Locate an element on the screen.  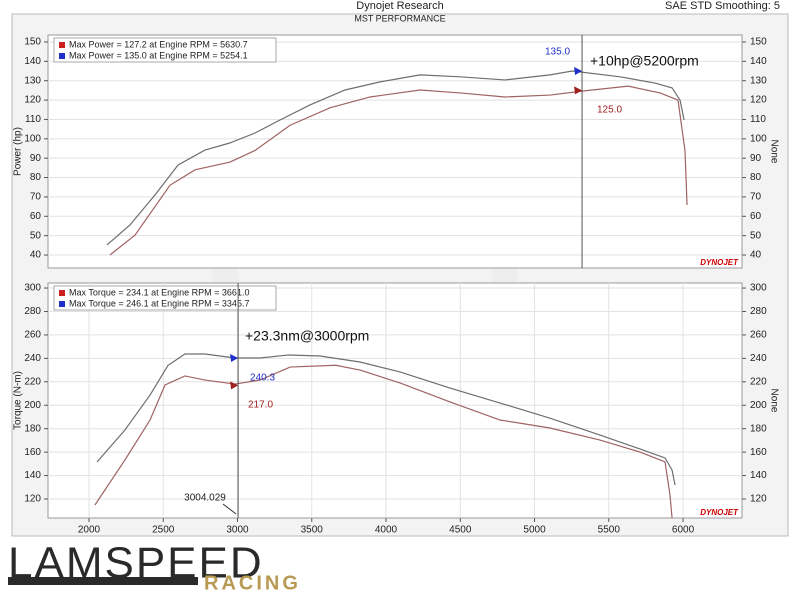
y-tick-label: 300 is located at coordinates (32, 288).